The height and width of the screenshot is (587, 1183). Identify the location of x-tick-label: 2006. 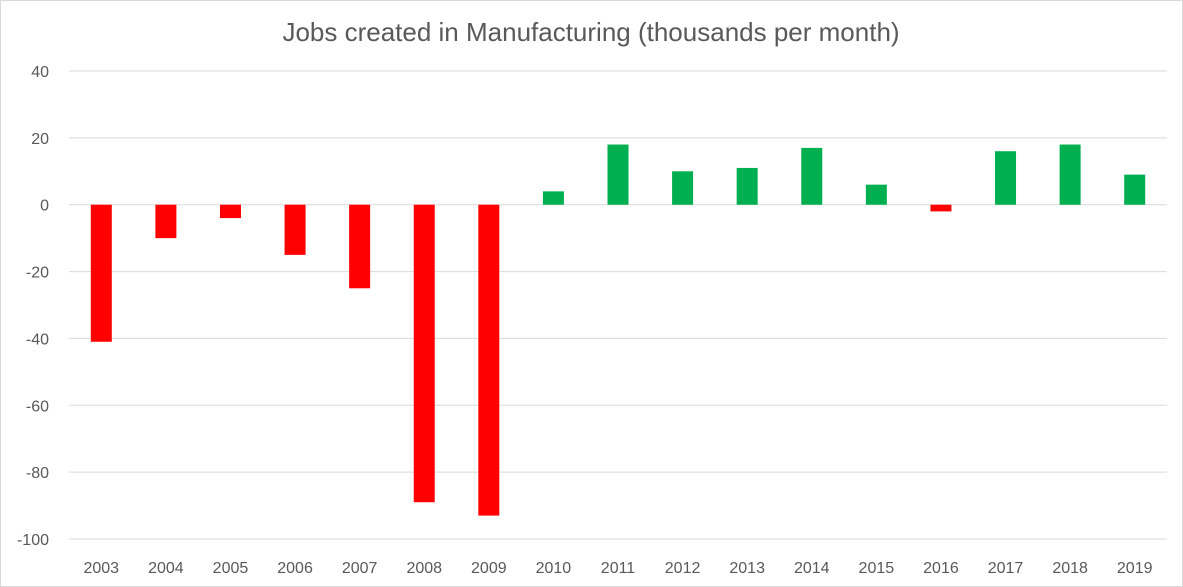
(295, 568).